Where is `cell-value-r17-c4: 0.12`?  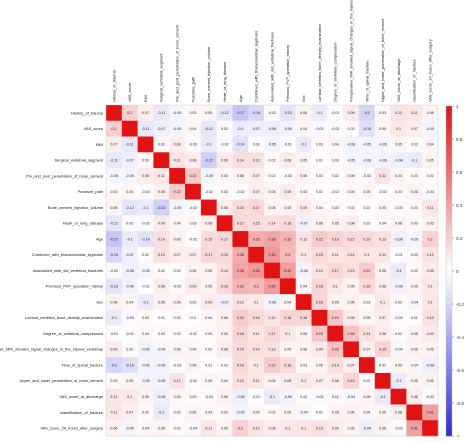
cell-value-r17-c4: 0.12 is located at coordinates (177, 381).